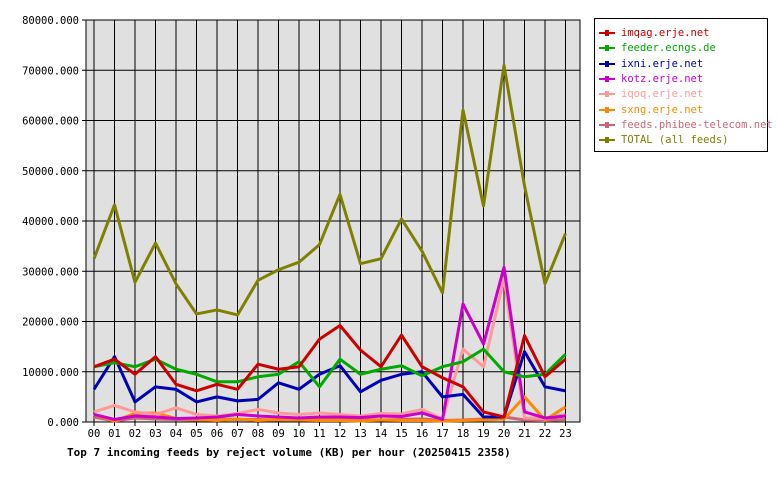  Describe the element at coordinates (258, 434) in the screenshot. I see `x-tick-label: 08` at that location.